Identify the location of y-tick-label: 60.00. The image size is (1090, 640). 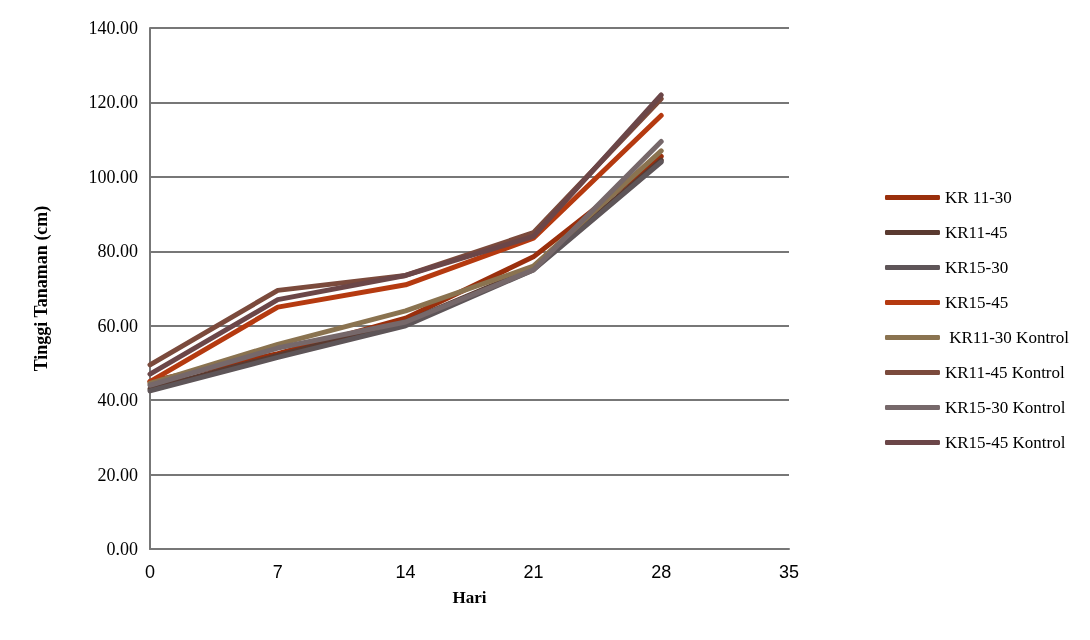
(117, 325).